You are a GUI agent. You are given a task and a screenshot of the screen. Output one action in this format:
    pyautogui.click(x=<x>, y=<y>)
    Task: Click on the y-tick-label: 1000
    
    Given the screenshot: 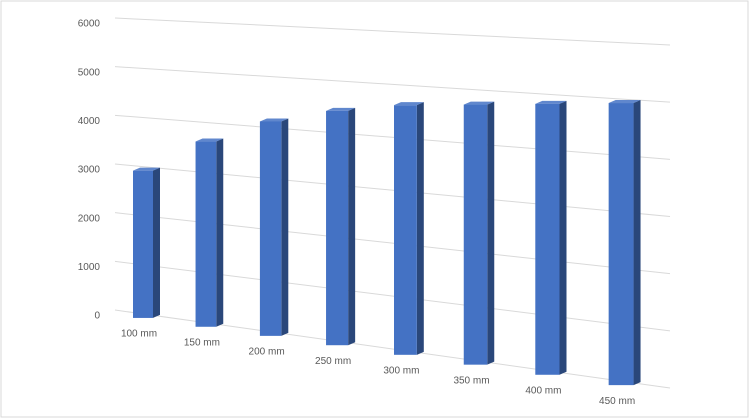 What is the action you would take?
    pyautogui.click(x=89, y=267)
    